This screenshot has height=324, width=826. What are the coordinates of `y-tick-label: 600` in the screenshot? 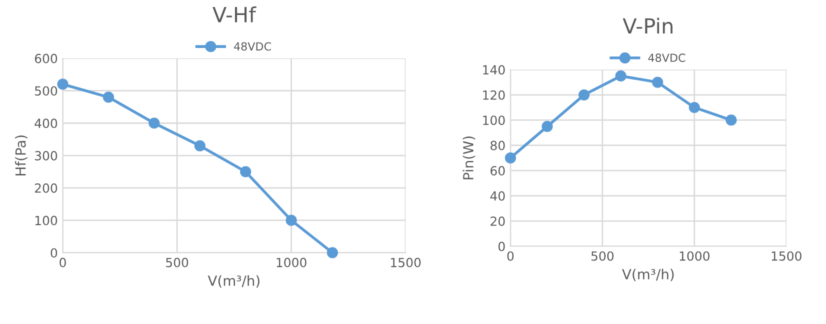 It's located at (46, 59).